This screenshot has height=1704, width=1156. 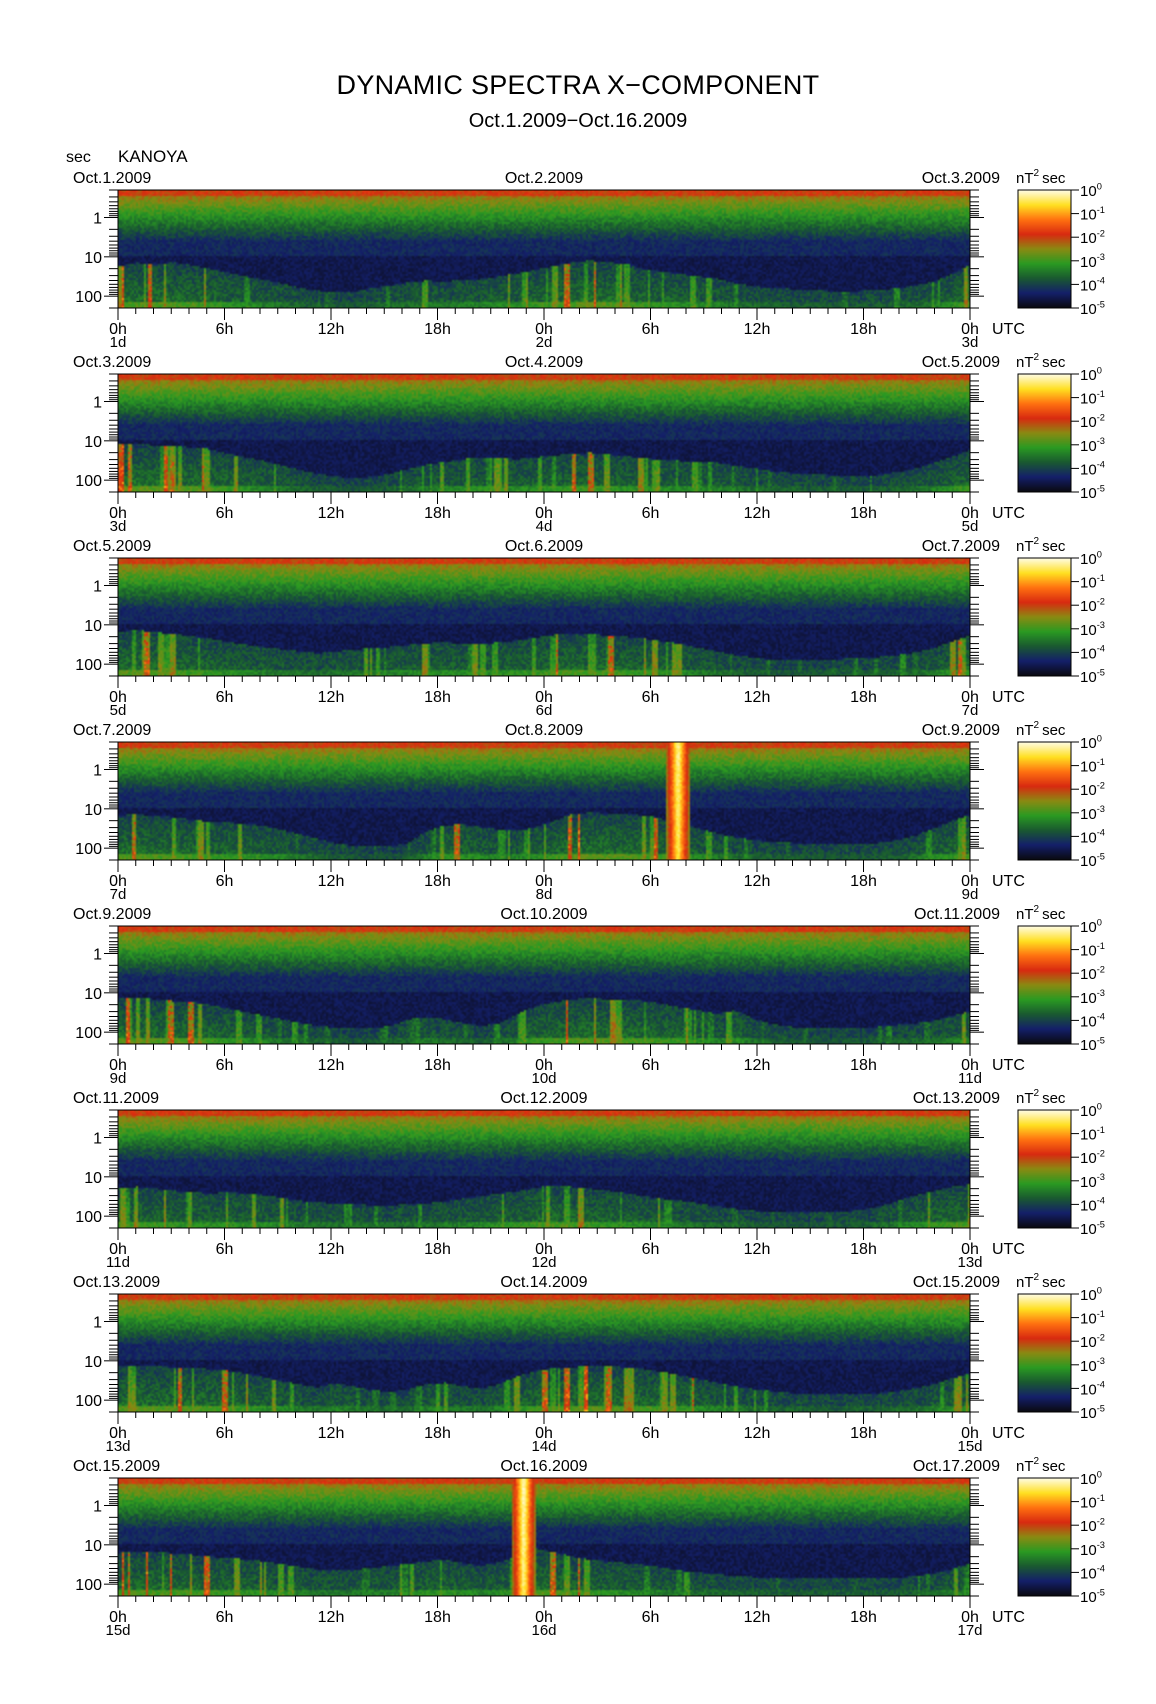 What do you see at coordinates (970, 526) in the screenshot?
I see `day-label-right: 5d` at bounding box center [970, 526].